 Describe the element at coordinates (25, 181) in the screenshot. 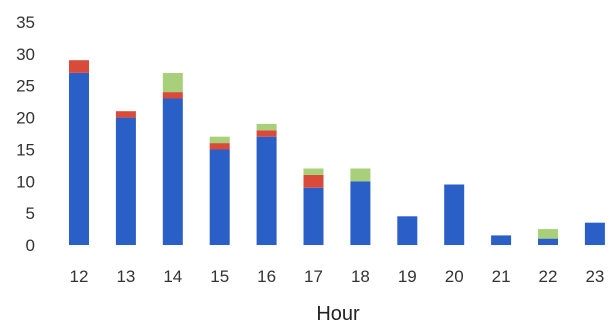

I see `y-tick-label: 10` at that location.